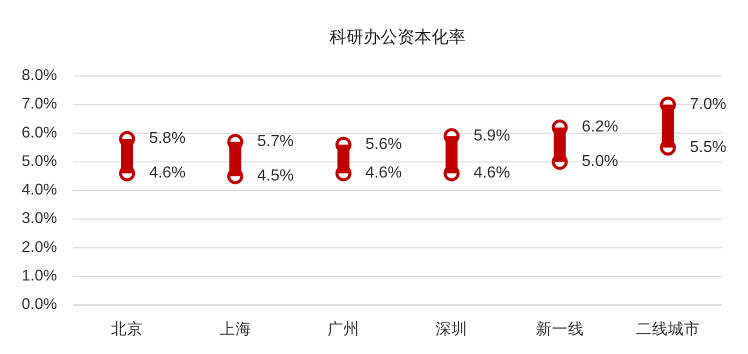 This screenshot has width=748, height=354. I want to click on ytick: 3.0%, so click(39, 219).